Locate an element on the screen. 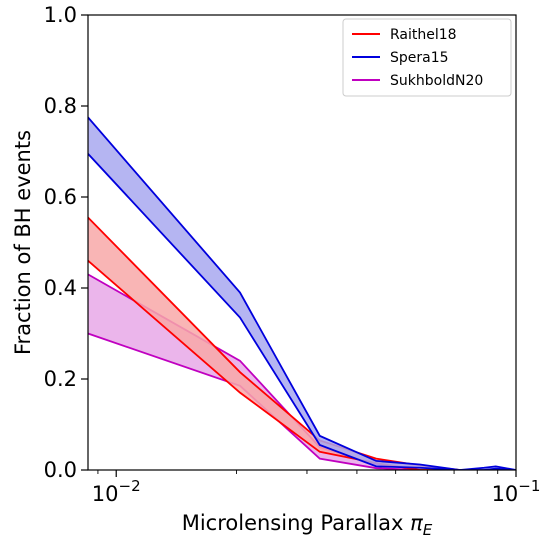  x-axis-label-symbol: π is located at coordinates (416, 523).